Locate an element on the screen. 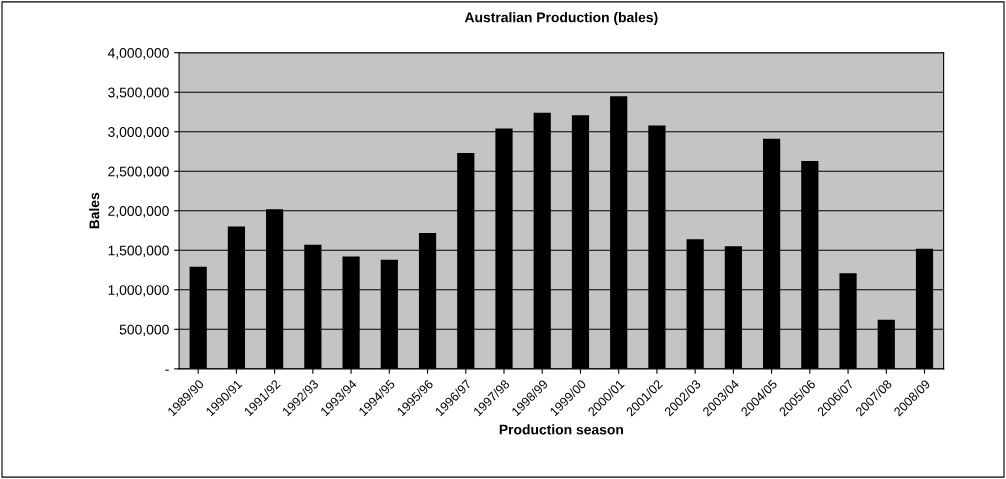  chart-title: Australian Production (bales) is located at coordinates (561, 19).